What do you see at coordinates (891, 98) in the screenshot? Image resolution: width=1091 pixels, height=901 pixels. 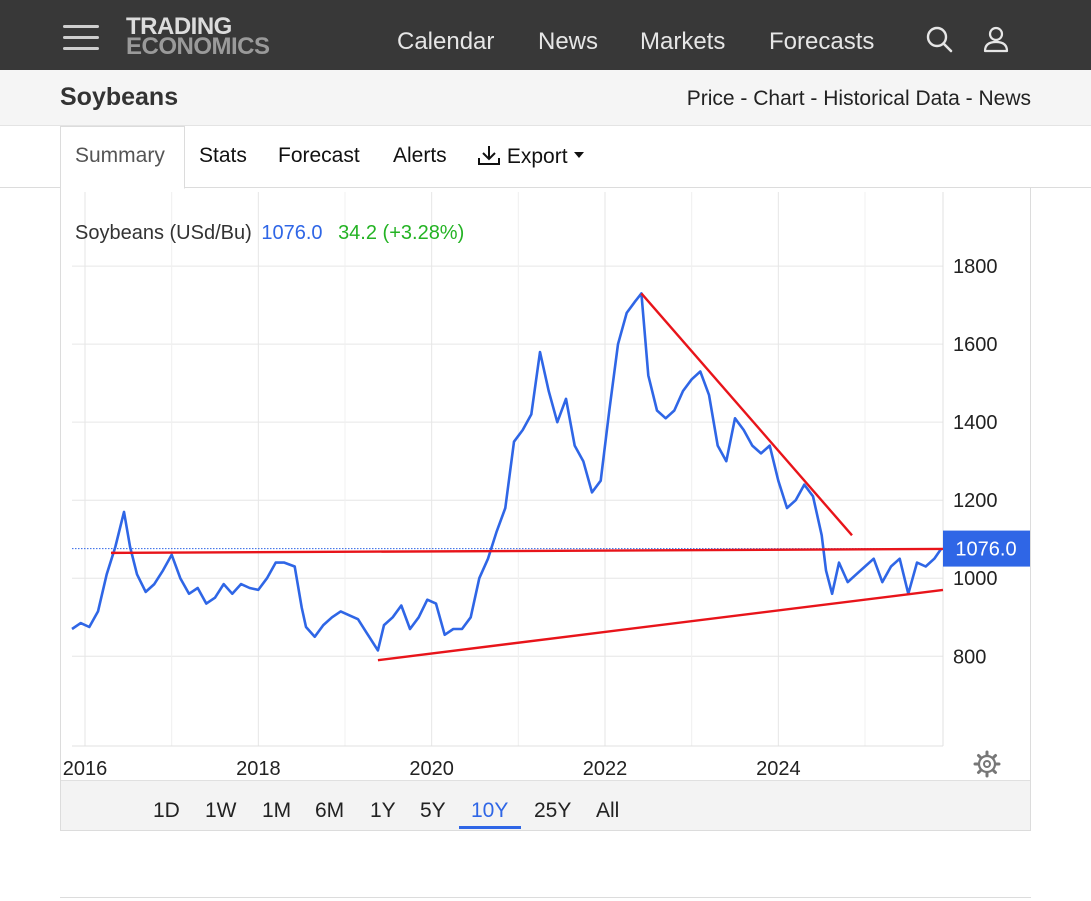 I see `link-historical-data: Historical Data` at bounding box center [891, 98].